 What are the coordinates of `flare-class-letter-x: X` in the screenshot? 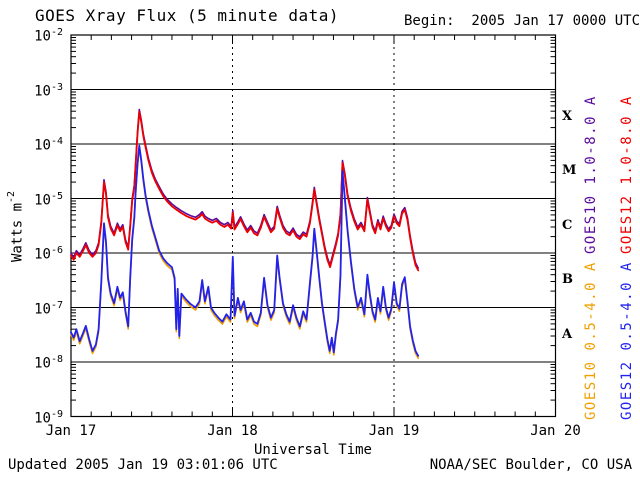 It's located at (567, 116).